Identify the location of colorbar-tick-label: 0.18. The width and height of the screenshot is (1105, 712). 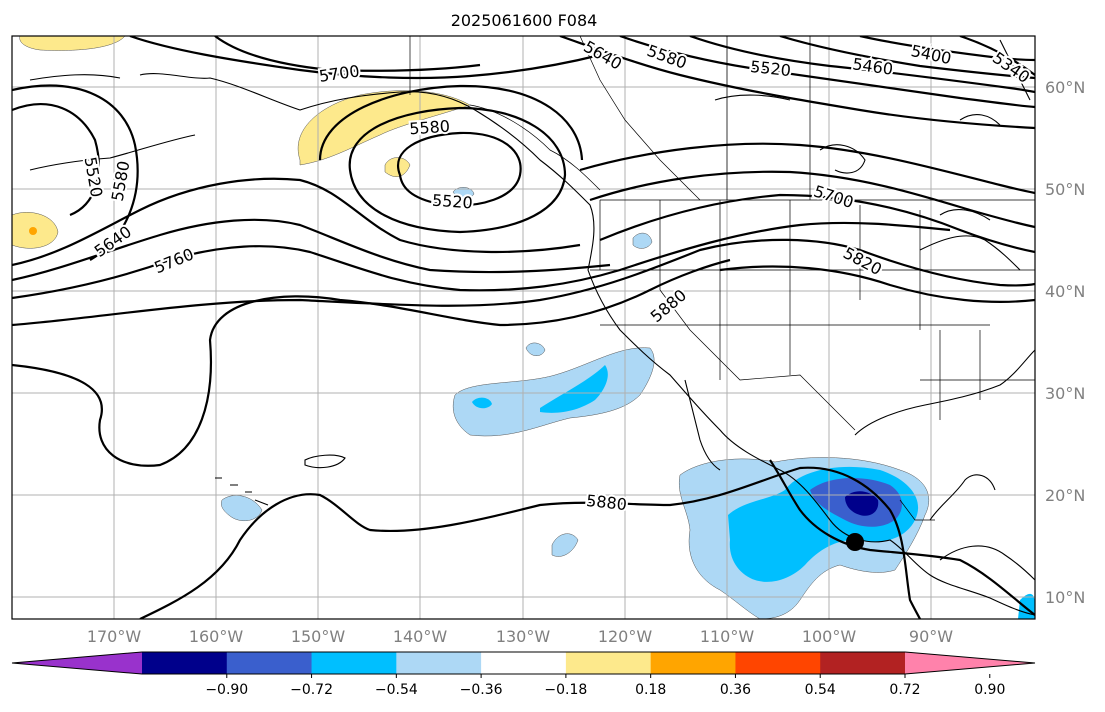
(650, 690).